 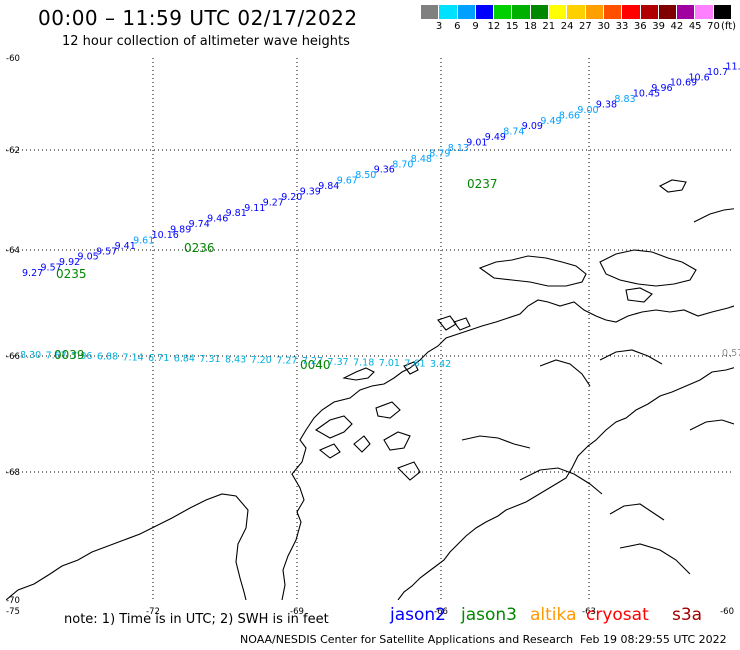 What do you see at coordinates (695, 26) in the screenshot?
I see `legend-label: 45` at bounding box center [695, 26].